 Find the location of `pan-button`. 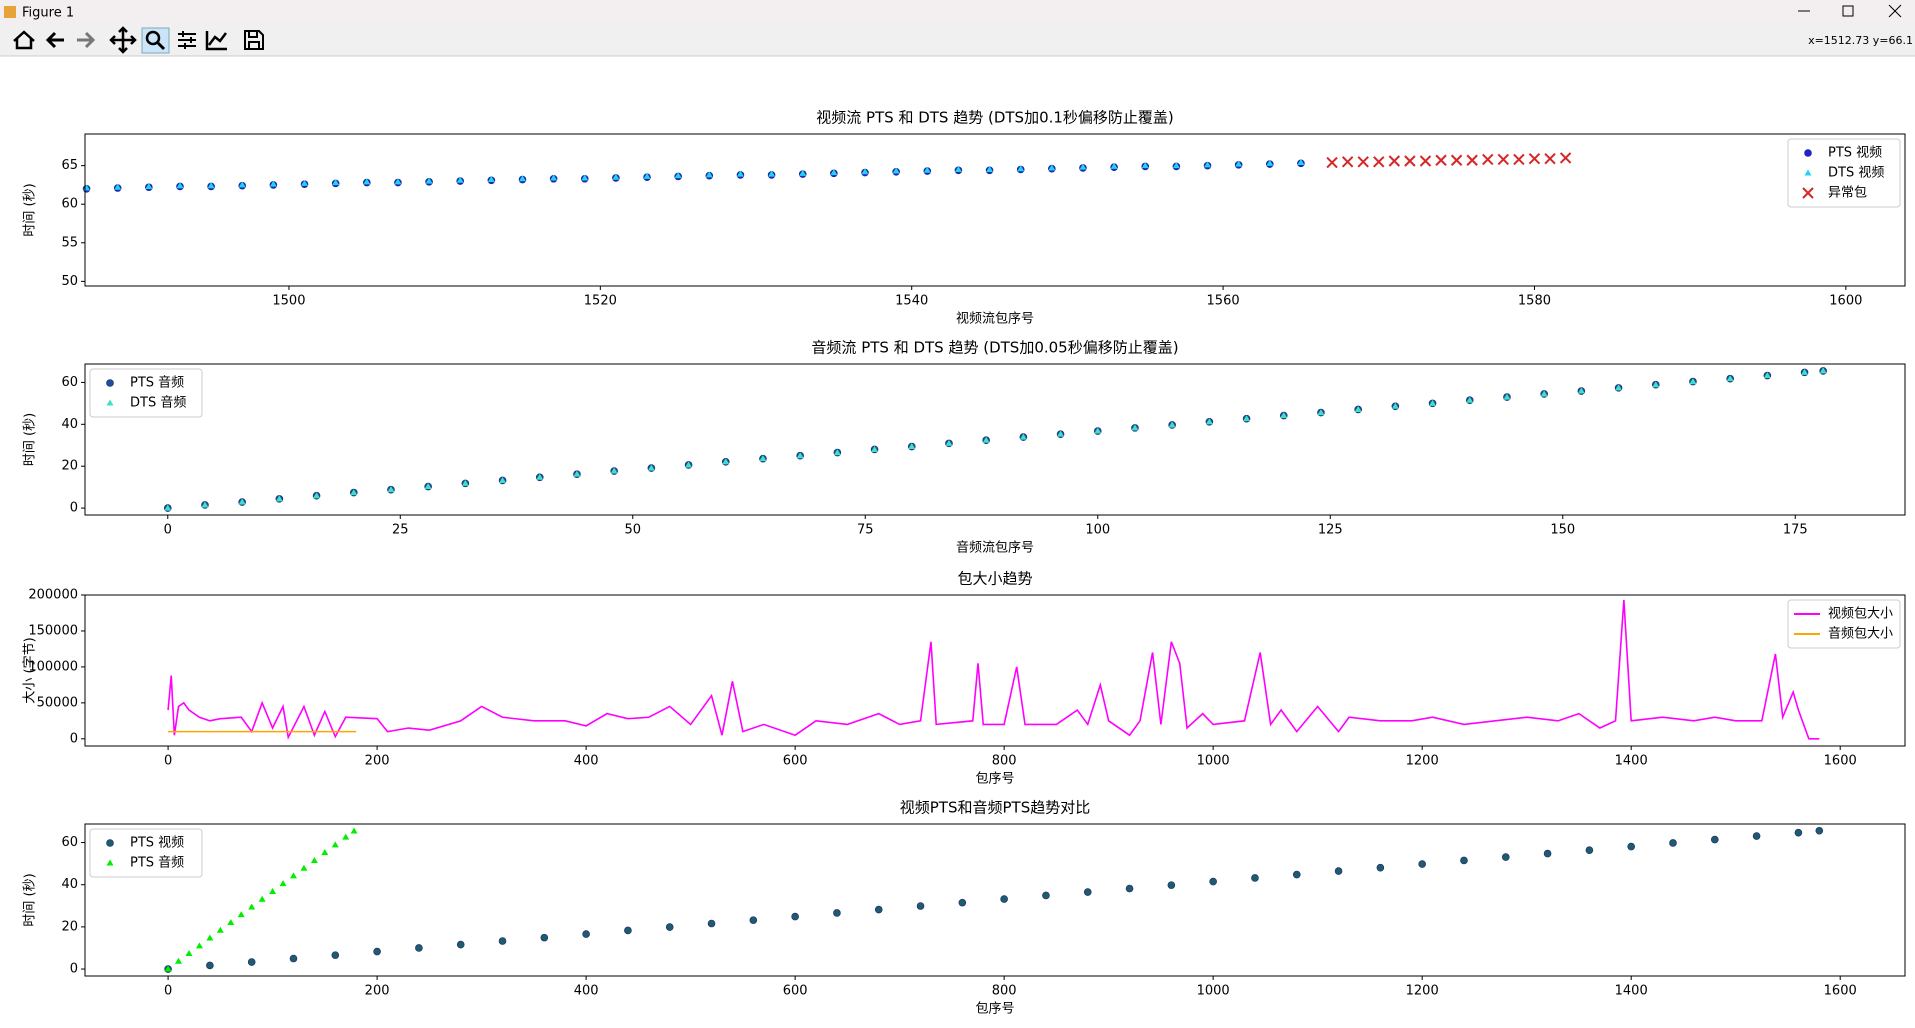

pan-button is located at coordinates (123, 40).